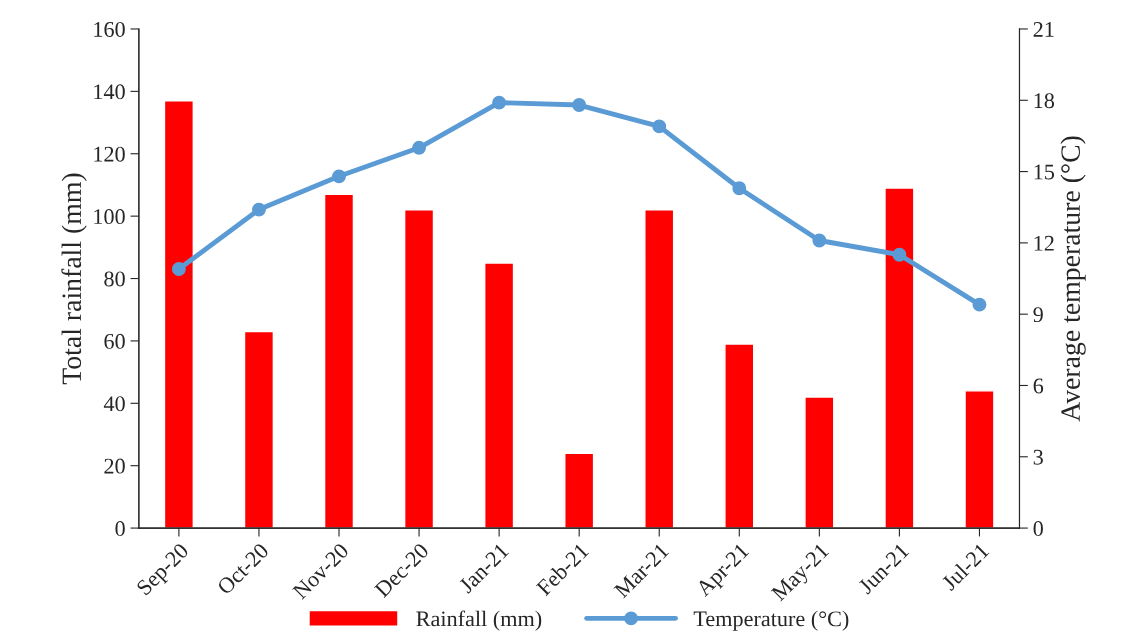 The height and width of the screenshot is (644, 1129). Describe the element at coordinates (114, 404) in the screenshot. I see `y-tick-label: 40` at that location.